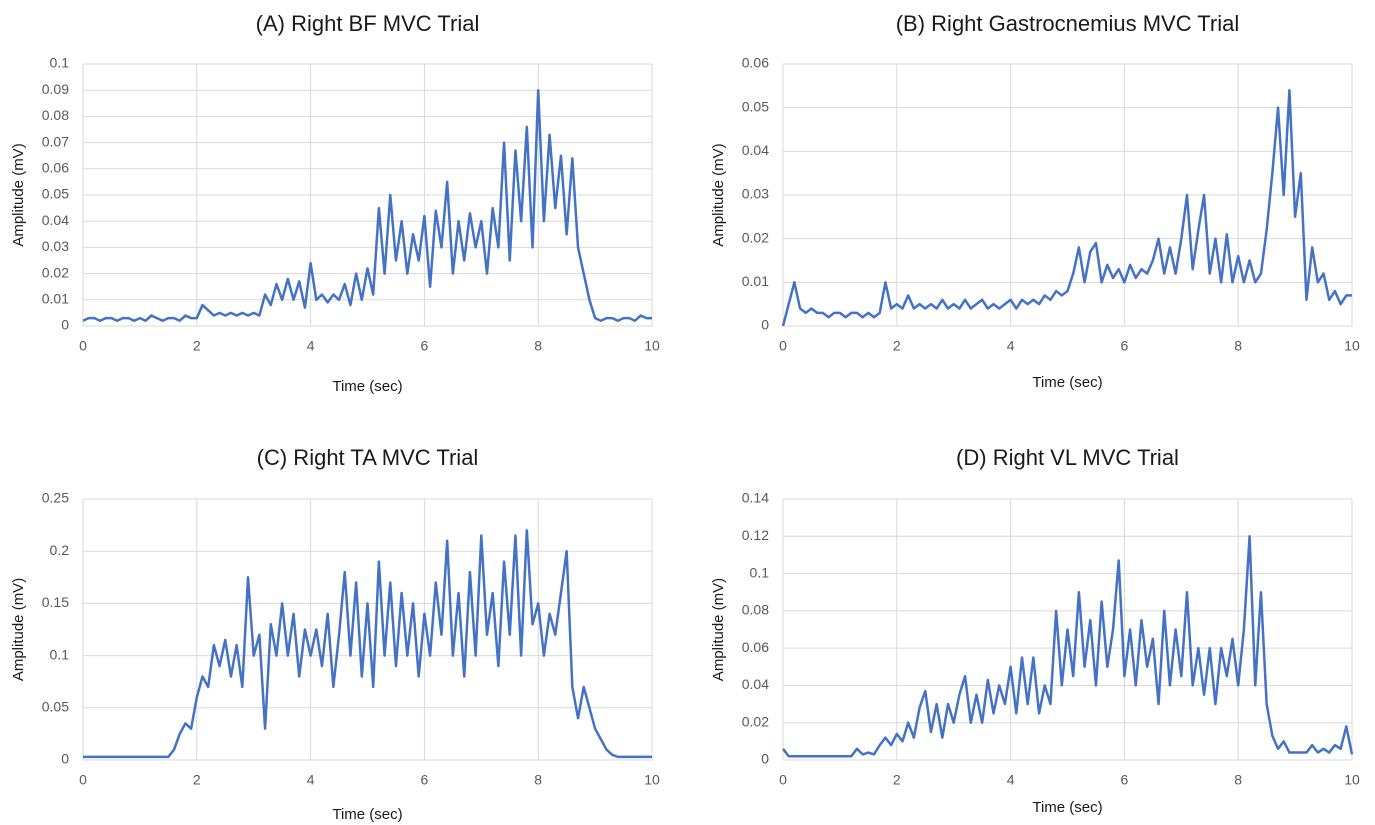 The height and width of the screenshot is (825, 1375). What do you see at coordinates (55, 89) in the screenshot?
I see `y-tick-label: 0.09` at bounding box center [55, 89].